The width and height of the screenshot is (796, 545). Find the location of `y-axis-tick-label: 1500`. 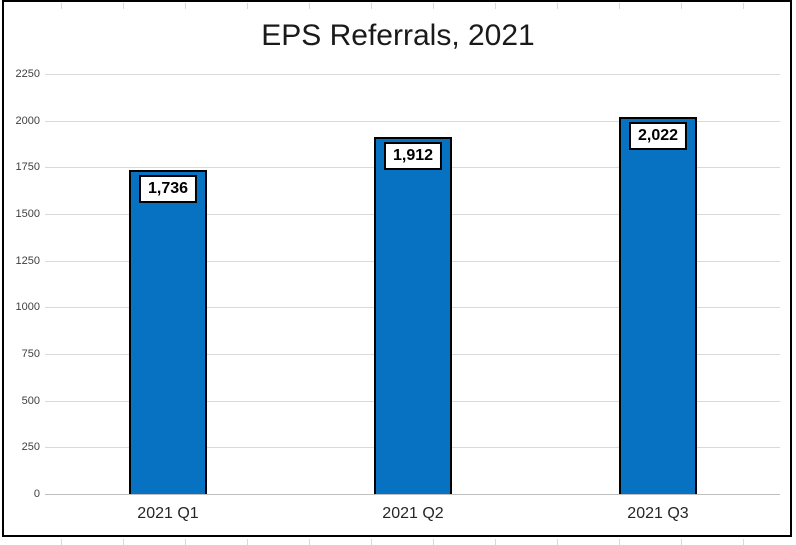

y-axis-tick-label: 1500 is located at coordinates (27, 214).